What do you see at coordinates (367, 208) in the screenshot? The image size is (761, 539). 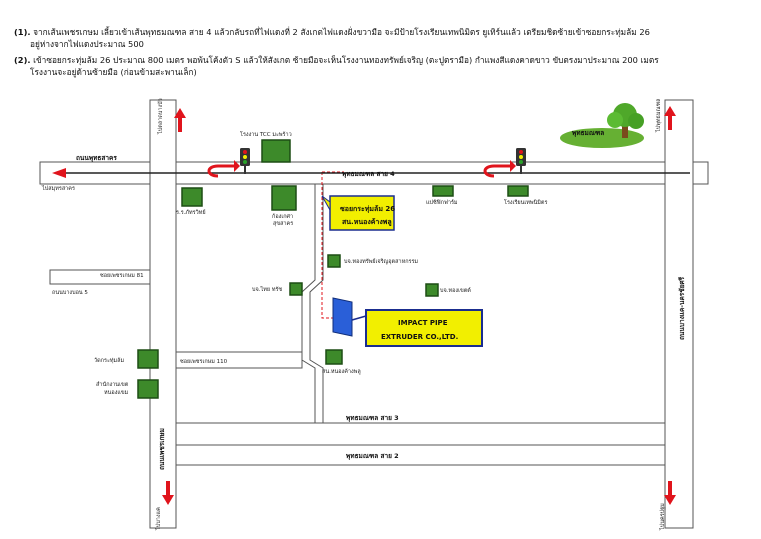 I see `svg-text: ซอยกระทุ่มล้ม 26` at bounding box center [367, 208].